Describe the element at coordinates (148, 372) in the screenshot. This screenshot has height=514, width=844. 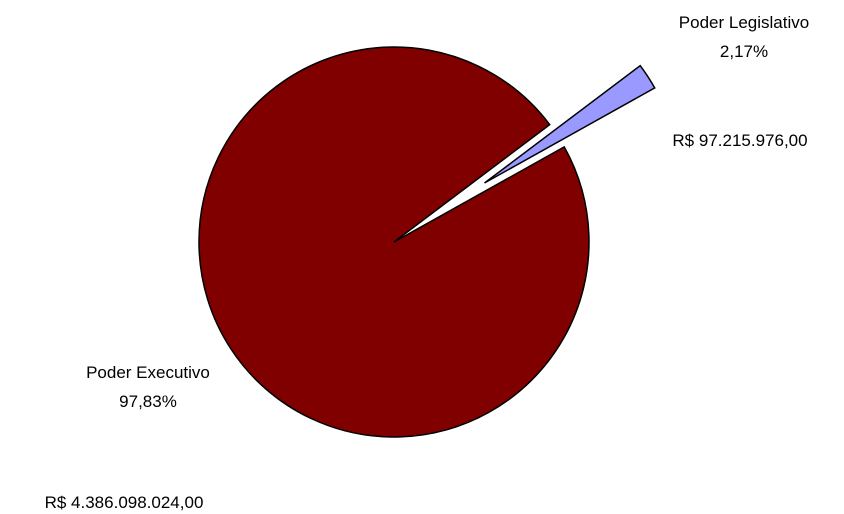
I see `slice-label-executivo-name: Poder Executivo` at that location.